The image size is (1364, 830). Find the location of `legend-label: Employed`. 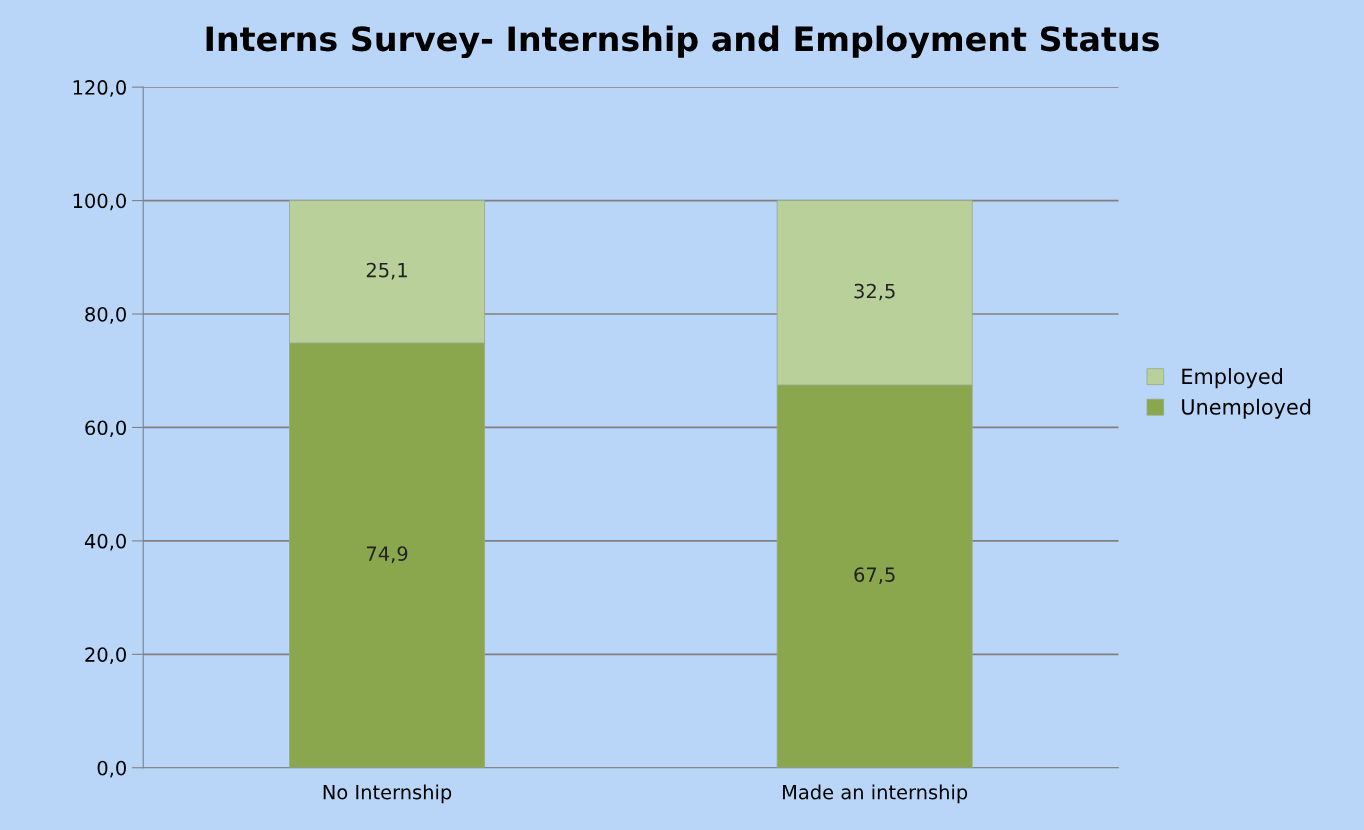

legend-label: Employed is located at coordinates (1232, 378).